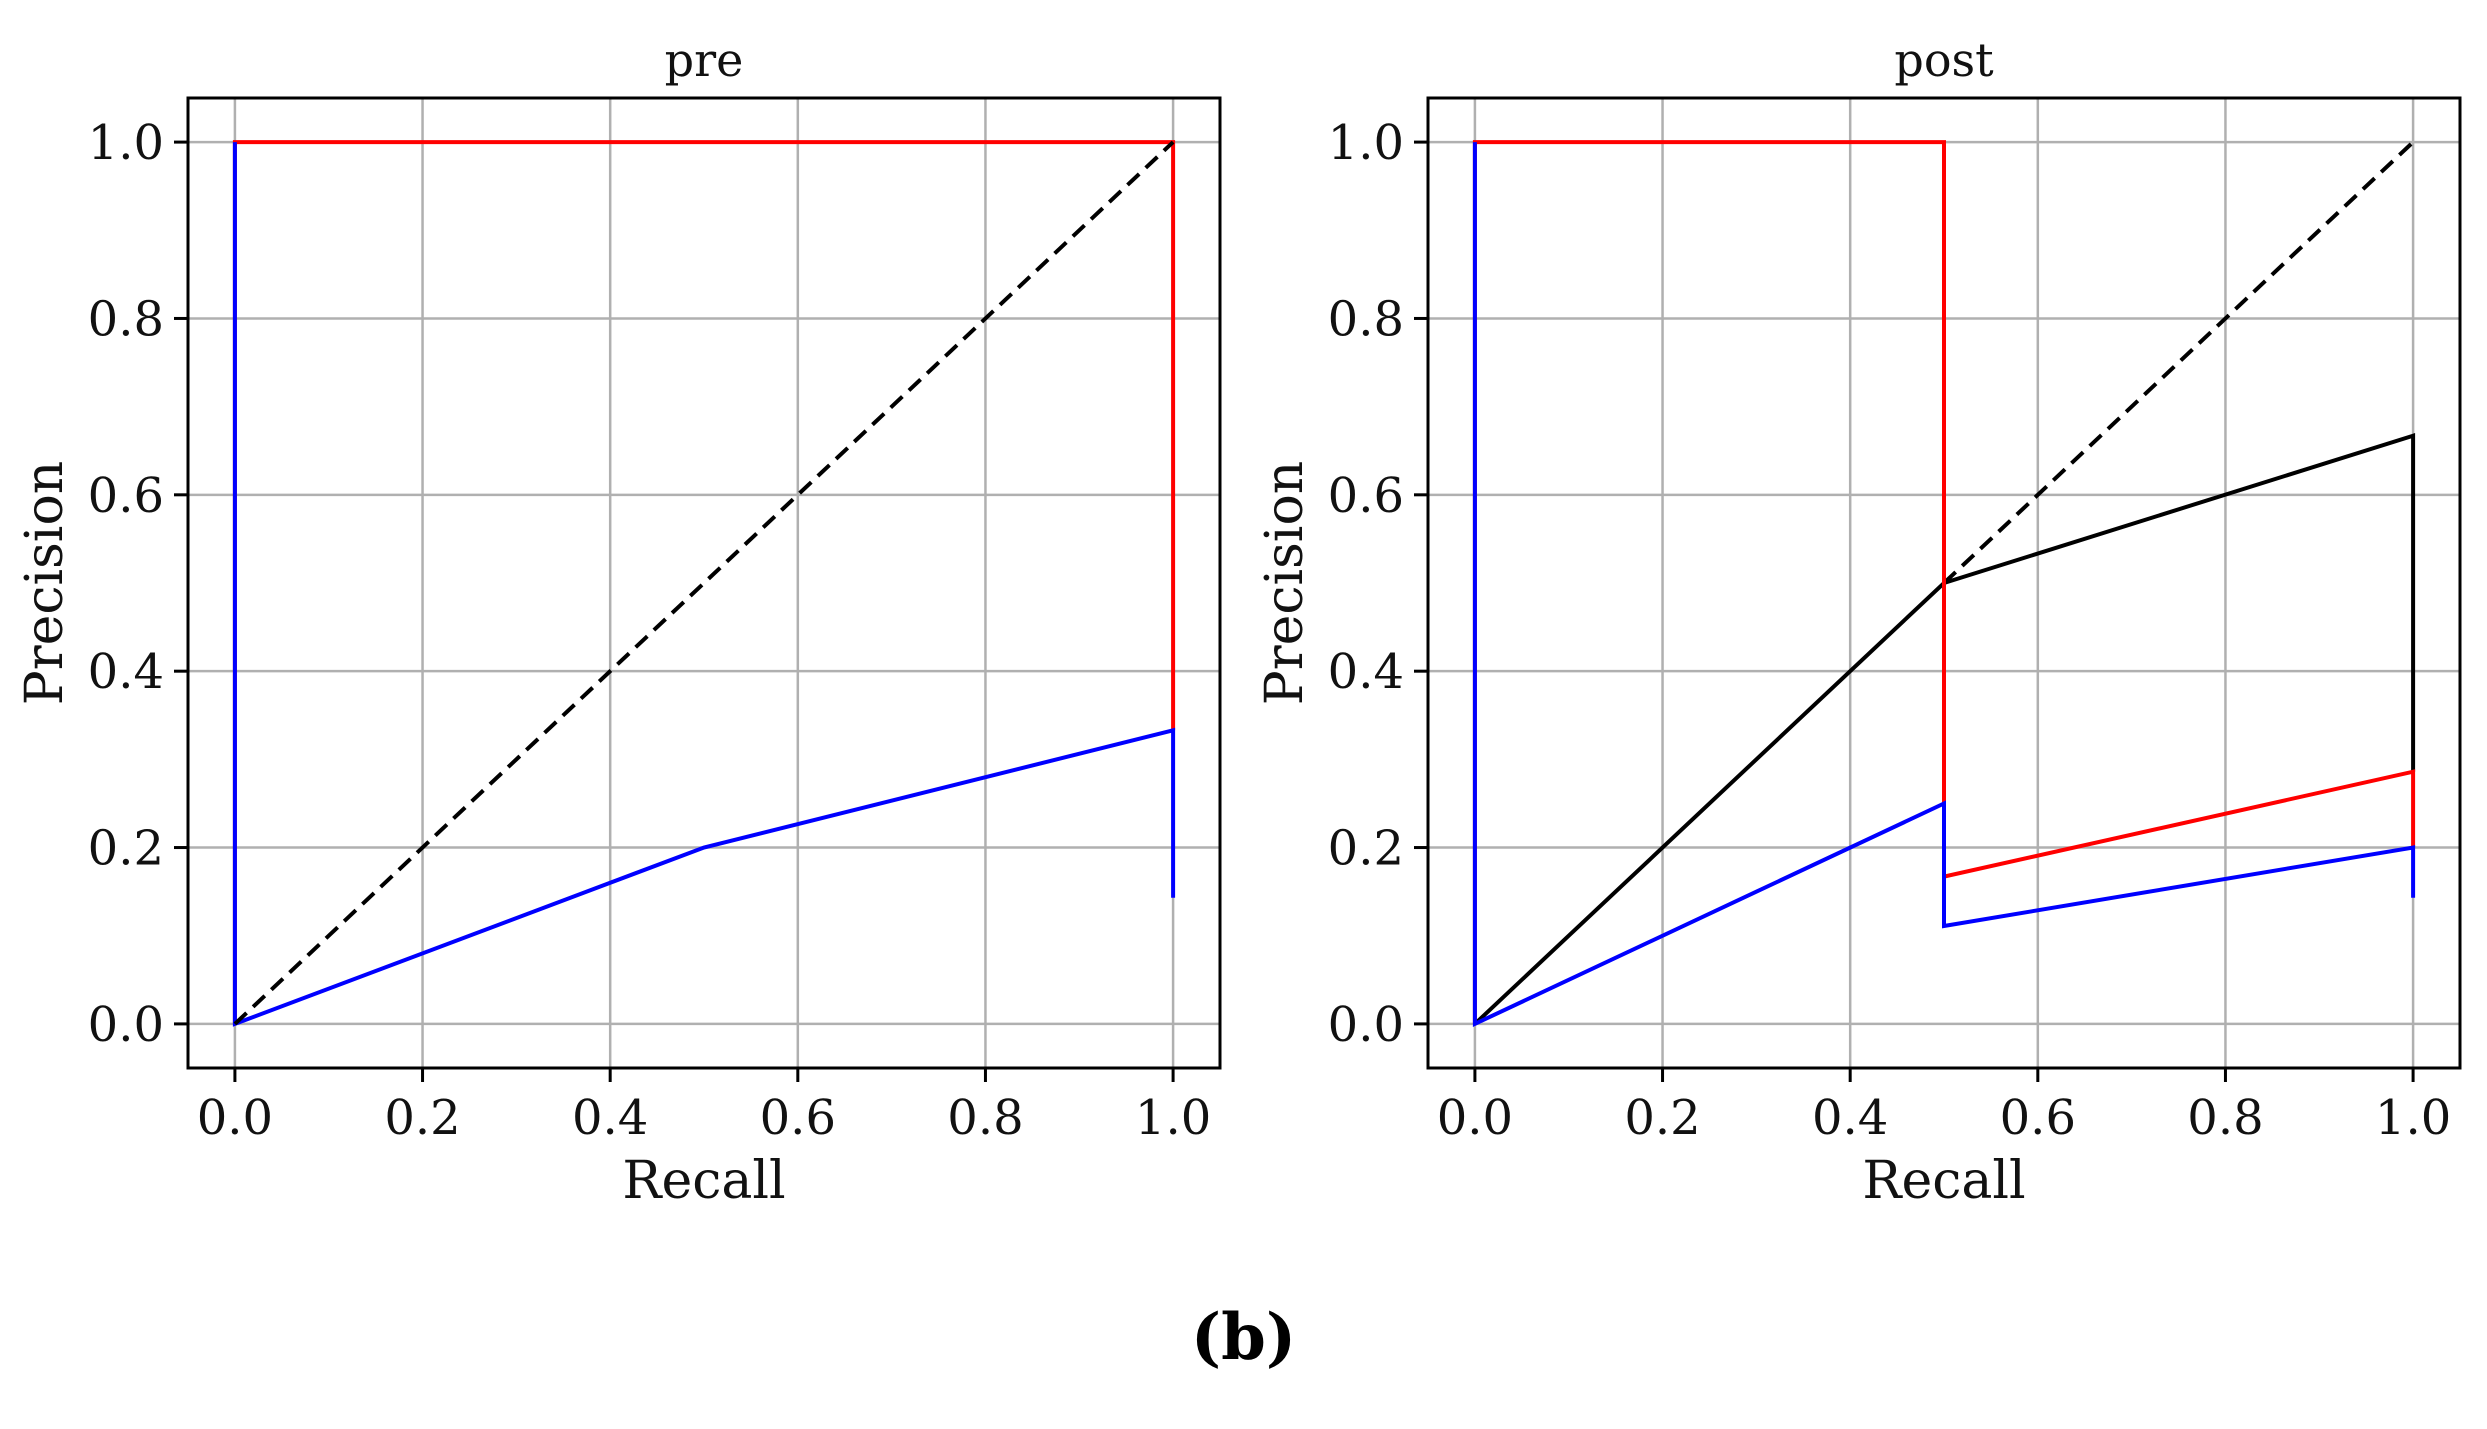  Describe the element at coordinates (1944, 60) in the screenshot. I see `panel-title: post` at that location.